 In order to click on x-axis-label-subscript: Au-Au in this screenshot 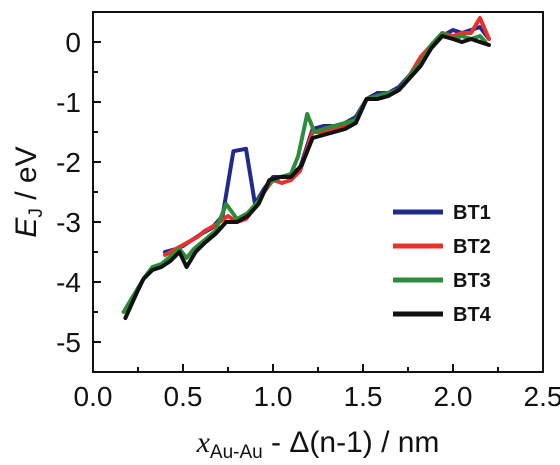, I will do `click(236, 452)`.